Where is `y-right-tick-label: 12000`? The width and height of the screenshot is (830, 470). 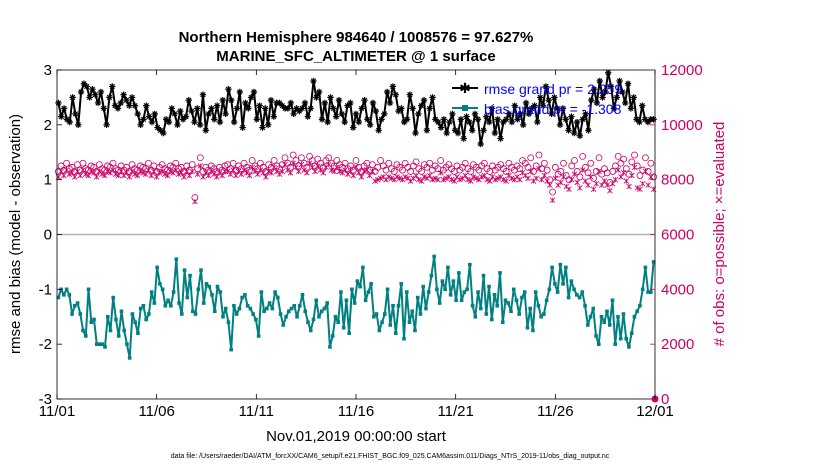 y-right-tick-label: 12000 is located at coordinates (682, 70).